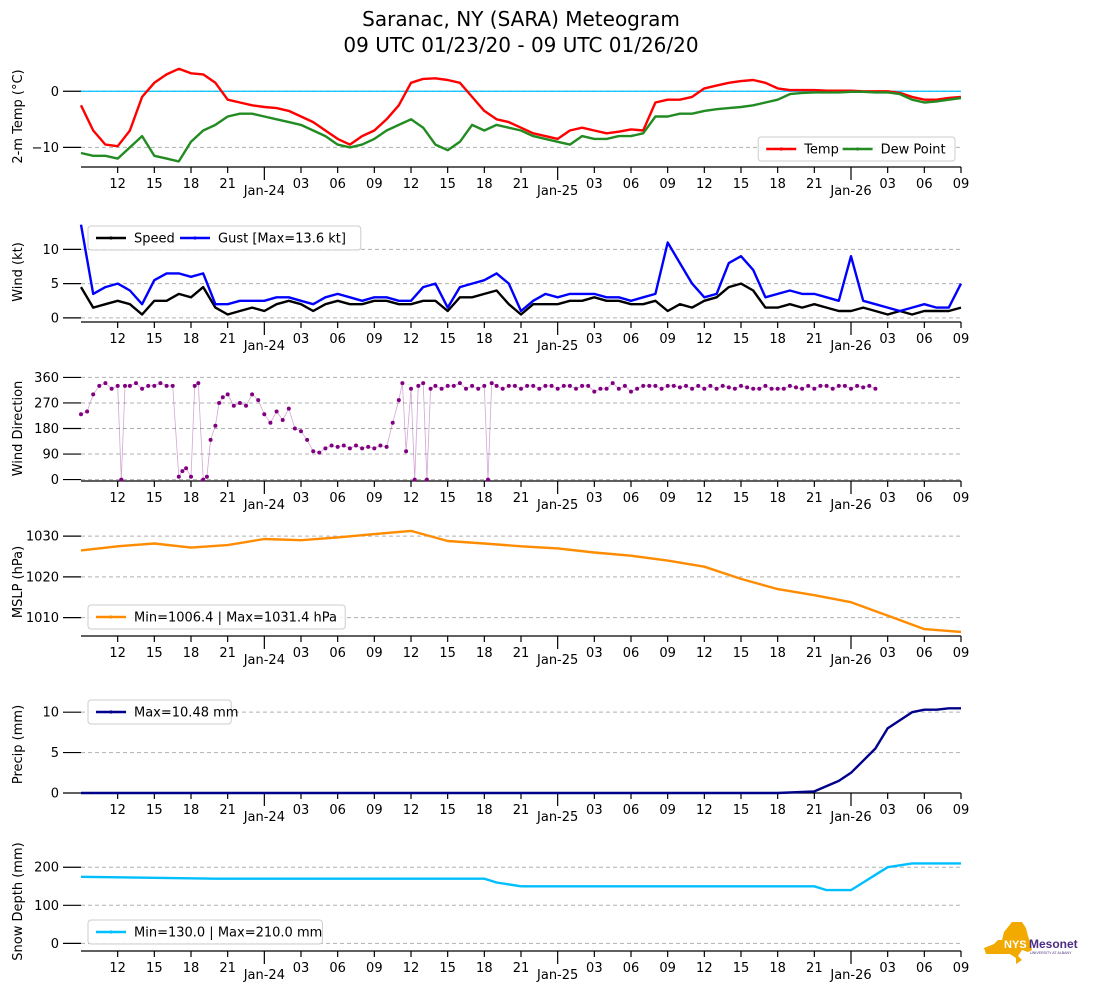 The image size is (1094, 1001). I want to click on y-tick-label: 1030, so click(42, 537).